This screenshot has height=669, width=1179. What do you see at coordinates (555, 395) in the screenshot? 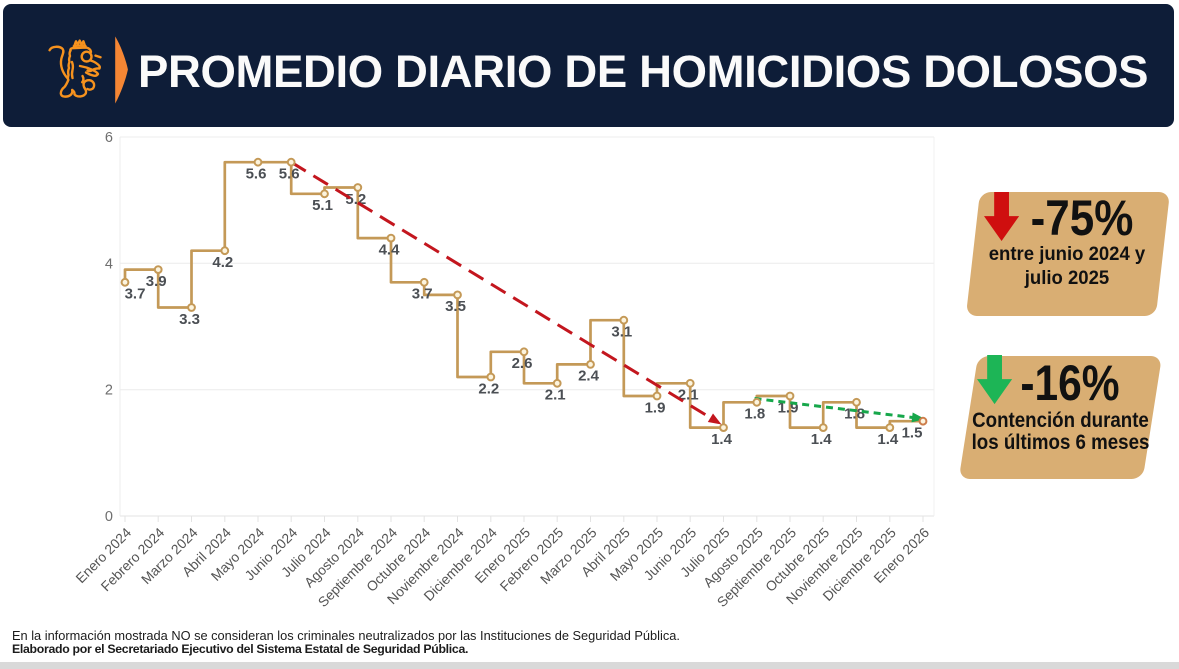
I see `svg-text: 2.1` at bounding box center [555, 395].